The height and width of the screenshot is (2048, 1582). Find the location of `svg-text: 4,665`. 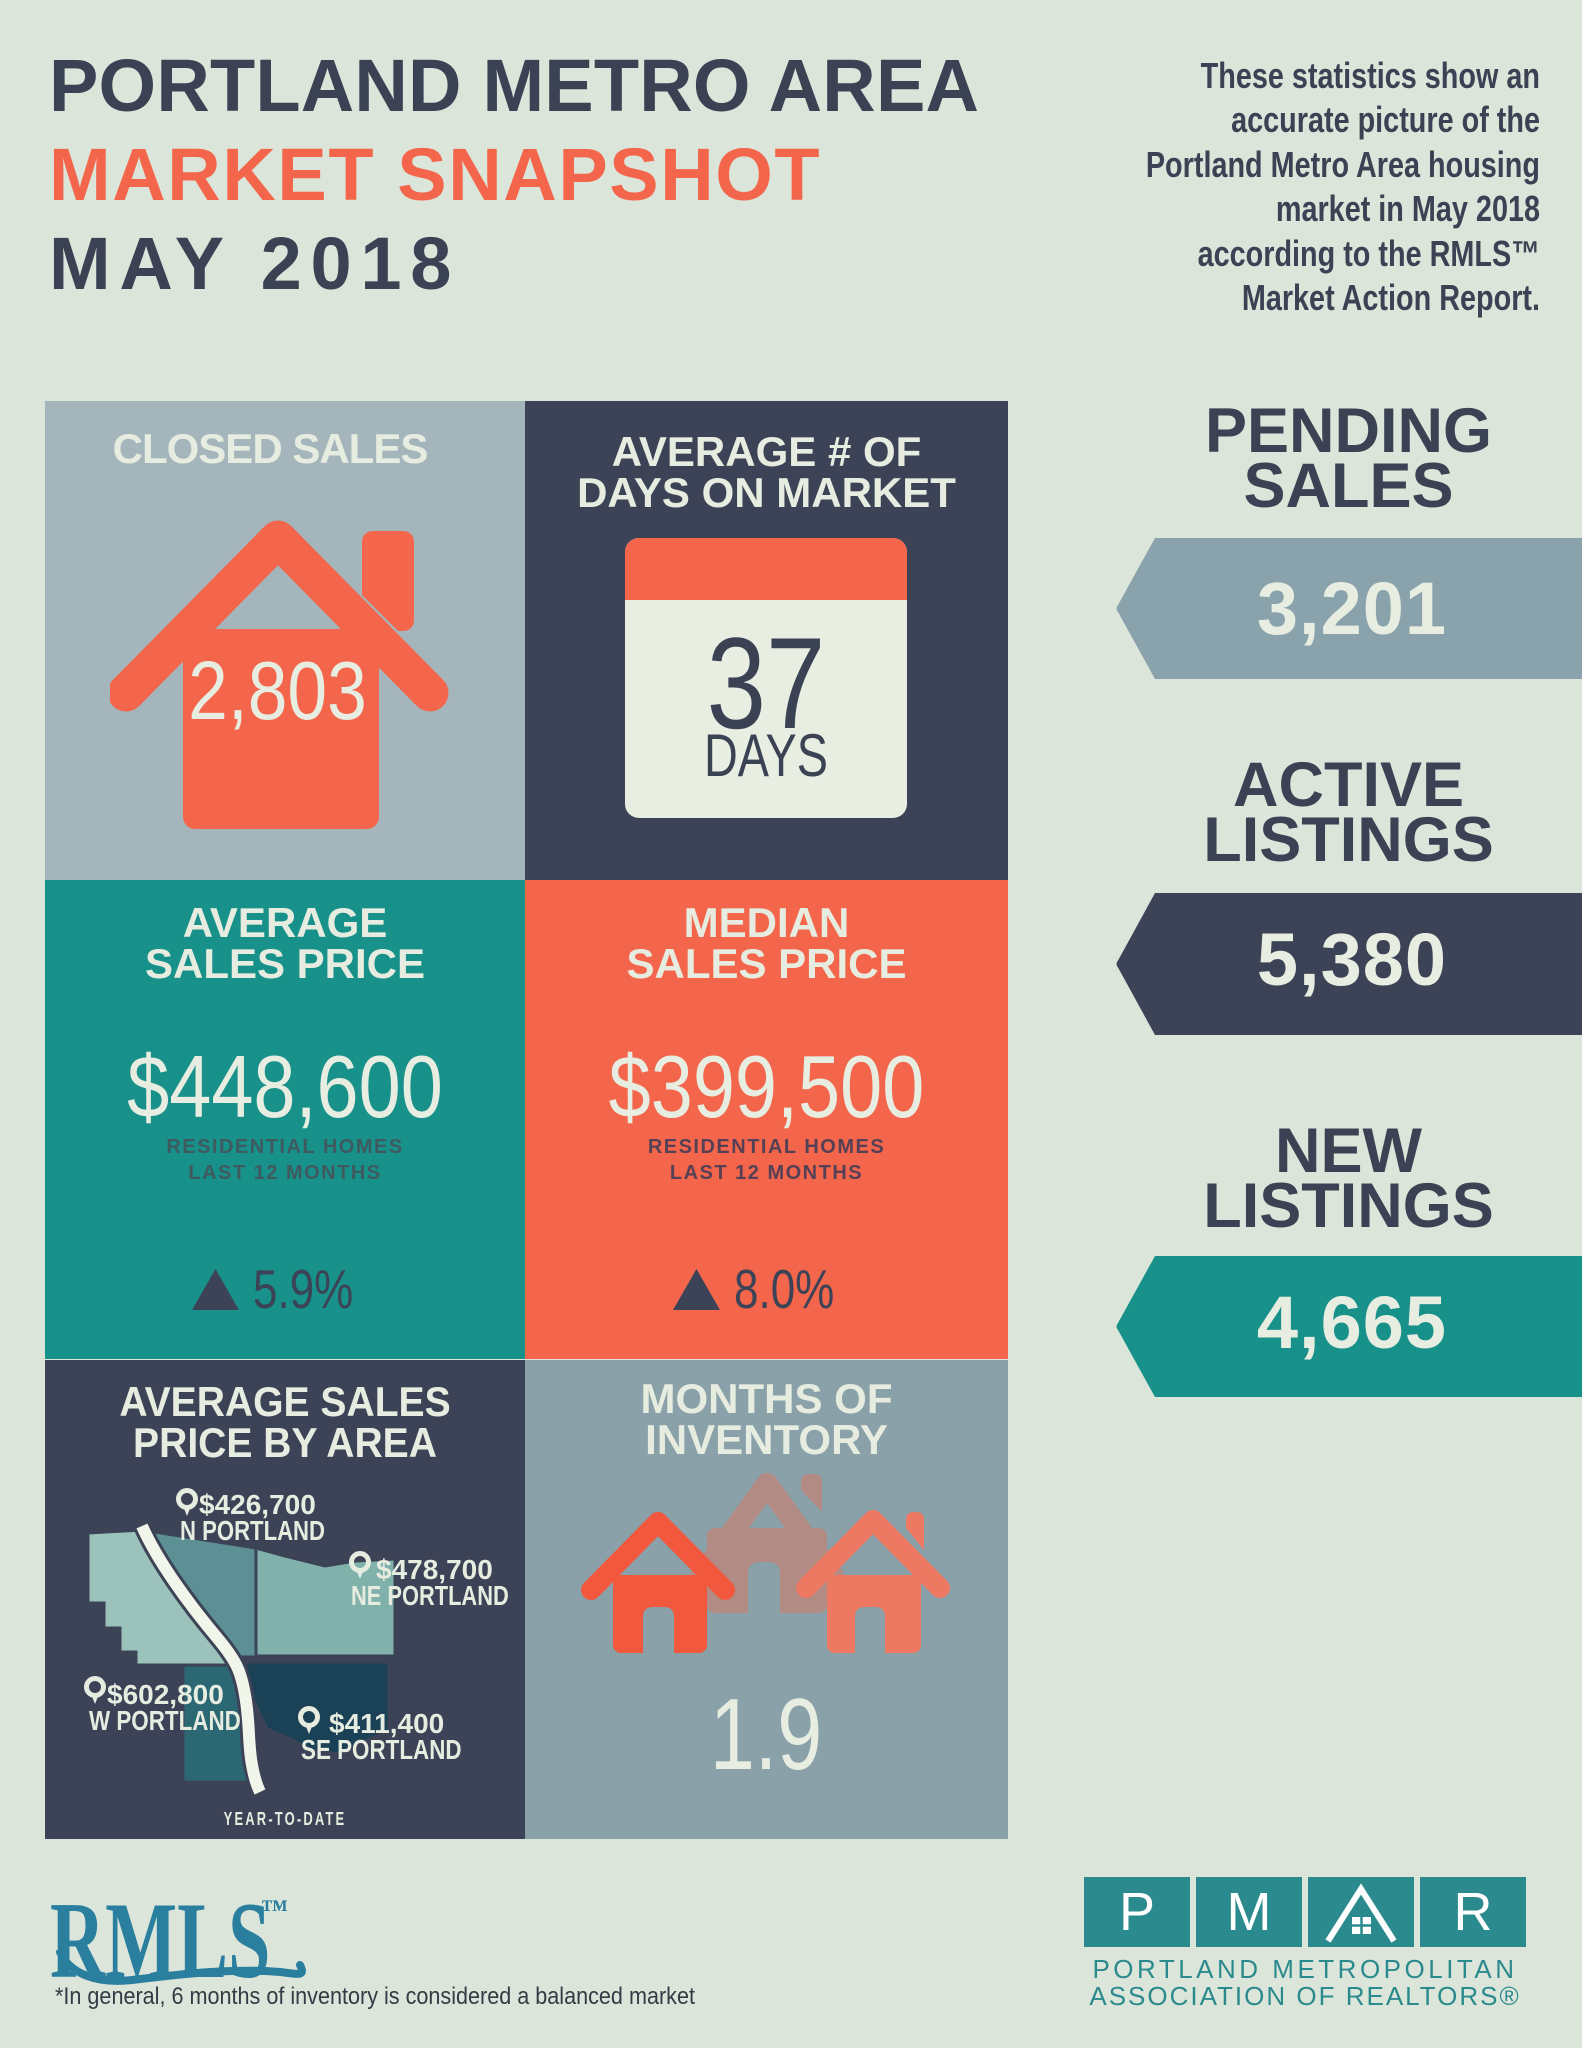

svg-text: 4,665 is located at coordinates (1352, 1322).